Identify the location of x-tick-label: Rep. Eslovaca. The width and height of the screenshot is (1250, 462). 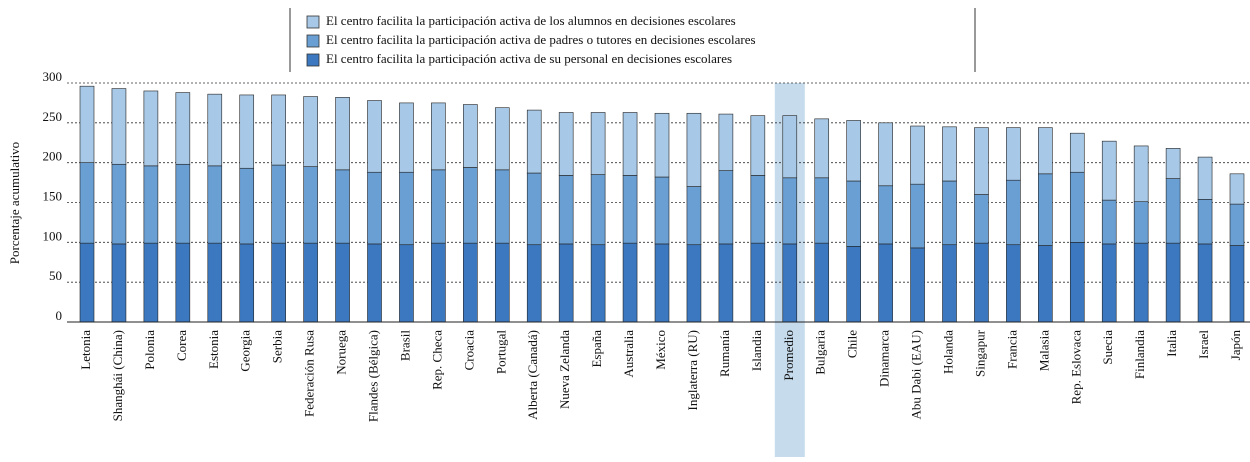
(1075, 367).